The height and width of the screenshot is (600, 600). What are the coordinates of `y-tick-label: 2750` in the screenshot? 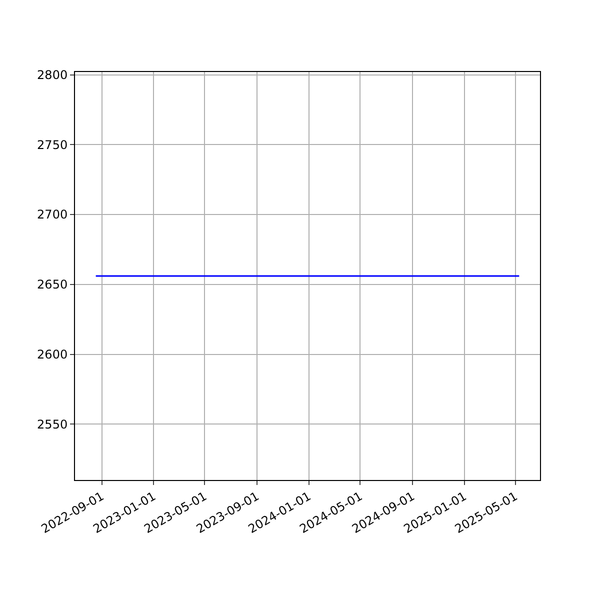 It's located at (52, 145).